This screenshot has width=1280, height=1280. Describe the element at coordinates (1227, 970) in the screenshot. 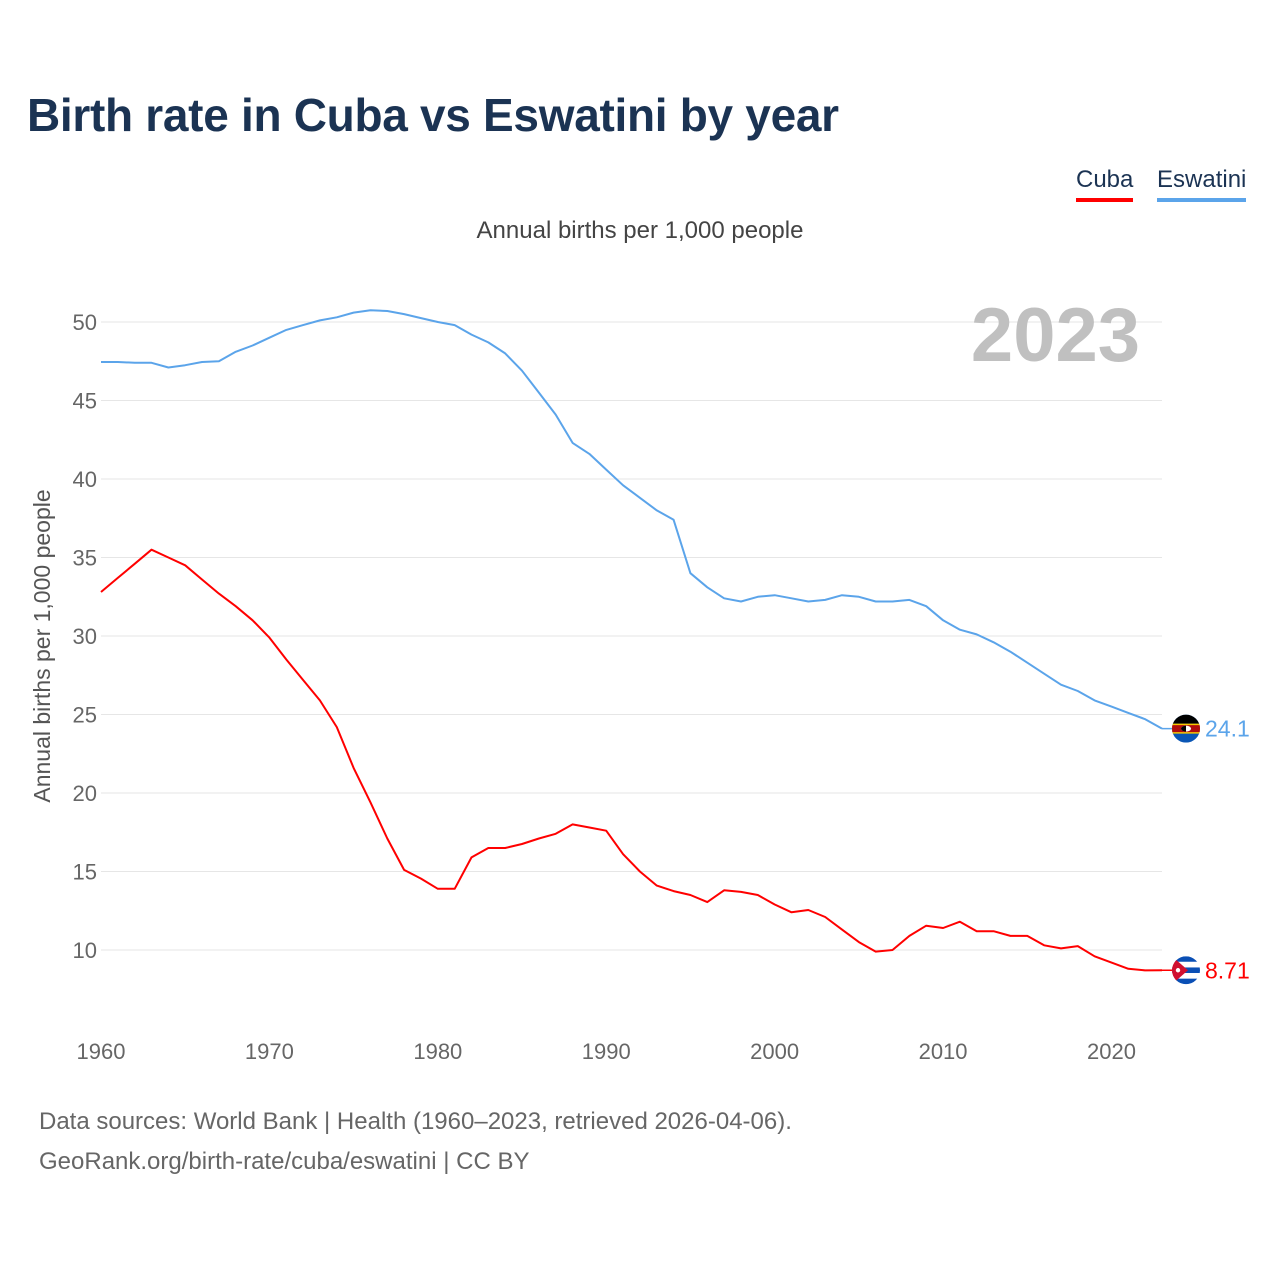

I see `end-value-label: 8.71` at that location.